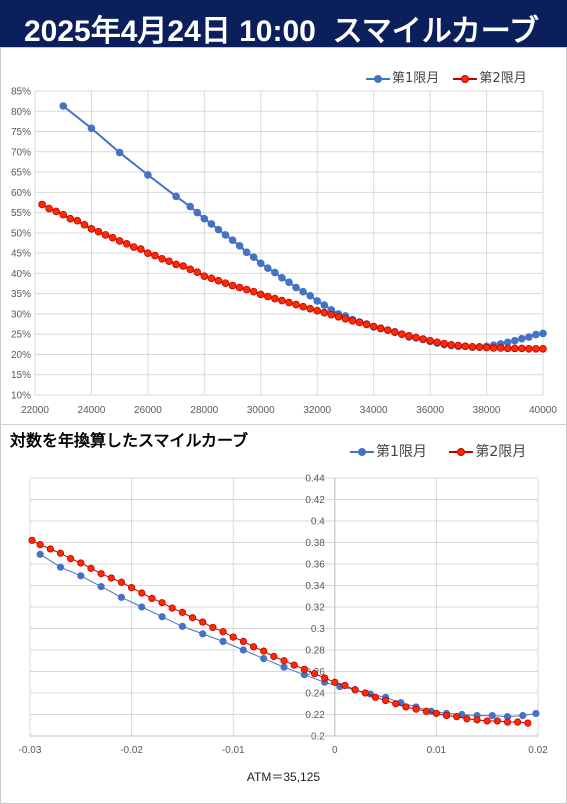 The image size is (567, 804). I want to click on y-tick-label: 15%, so click(21, 375).